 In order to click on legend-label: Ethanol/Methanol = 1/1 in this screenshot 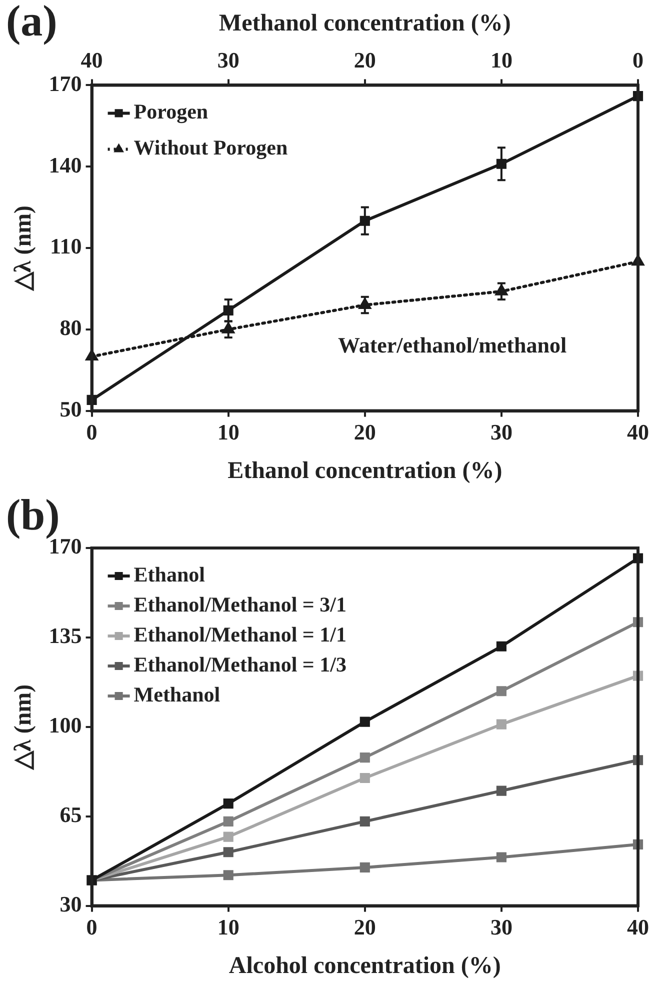, I will do `click(240, 634)`.